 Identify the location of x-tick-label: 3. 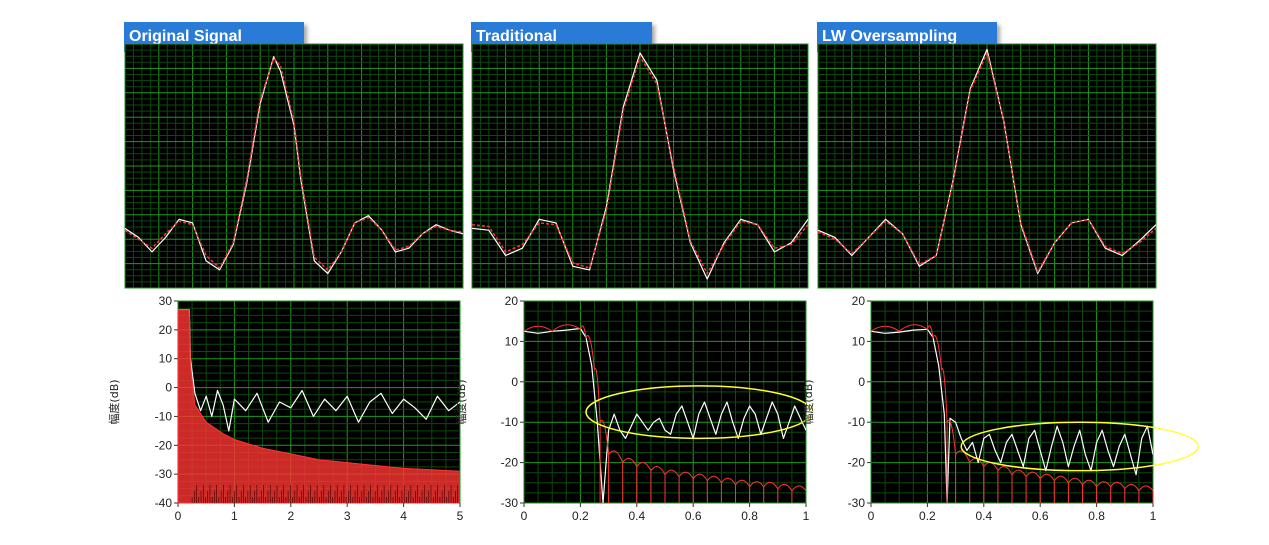
(347, 516).